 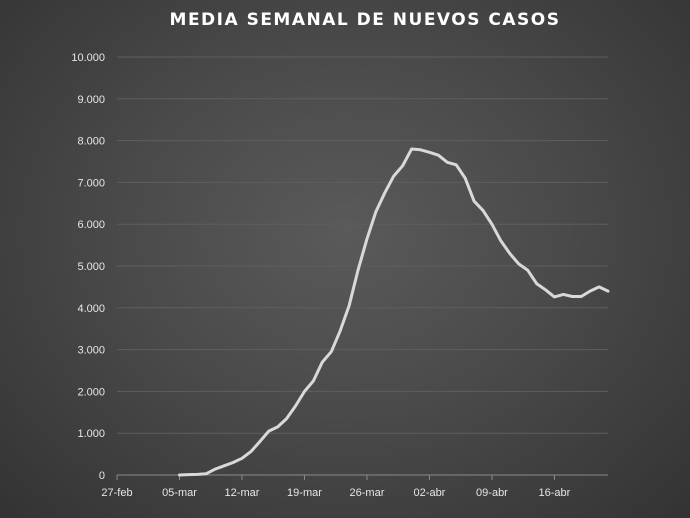 I want to click on x-tick-label: 02-abr, so click(x=430, y=493).